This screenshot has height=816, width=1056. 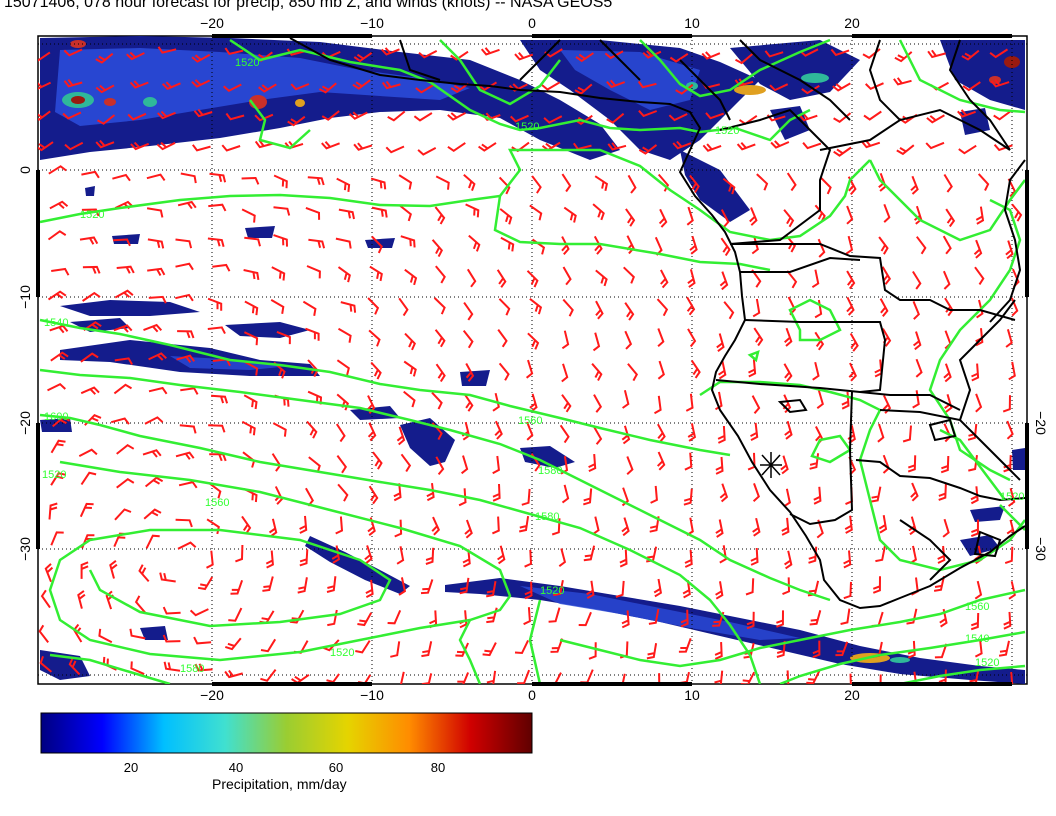 I want to click on lat-ticks-right: −20 −30, so click(x=1041, y=486).